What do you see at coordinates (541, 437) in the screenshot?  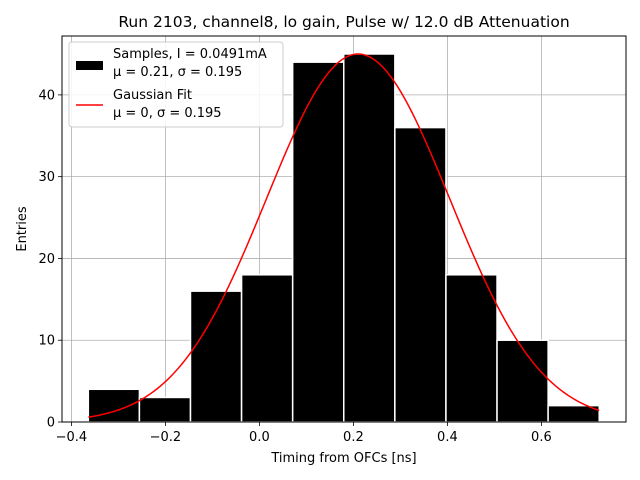 I see `x-tick-label-5: 0.6` at bounding box center [541, 437].